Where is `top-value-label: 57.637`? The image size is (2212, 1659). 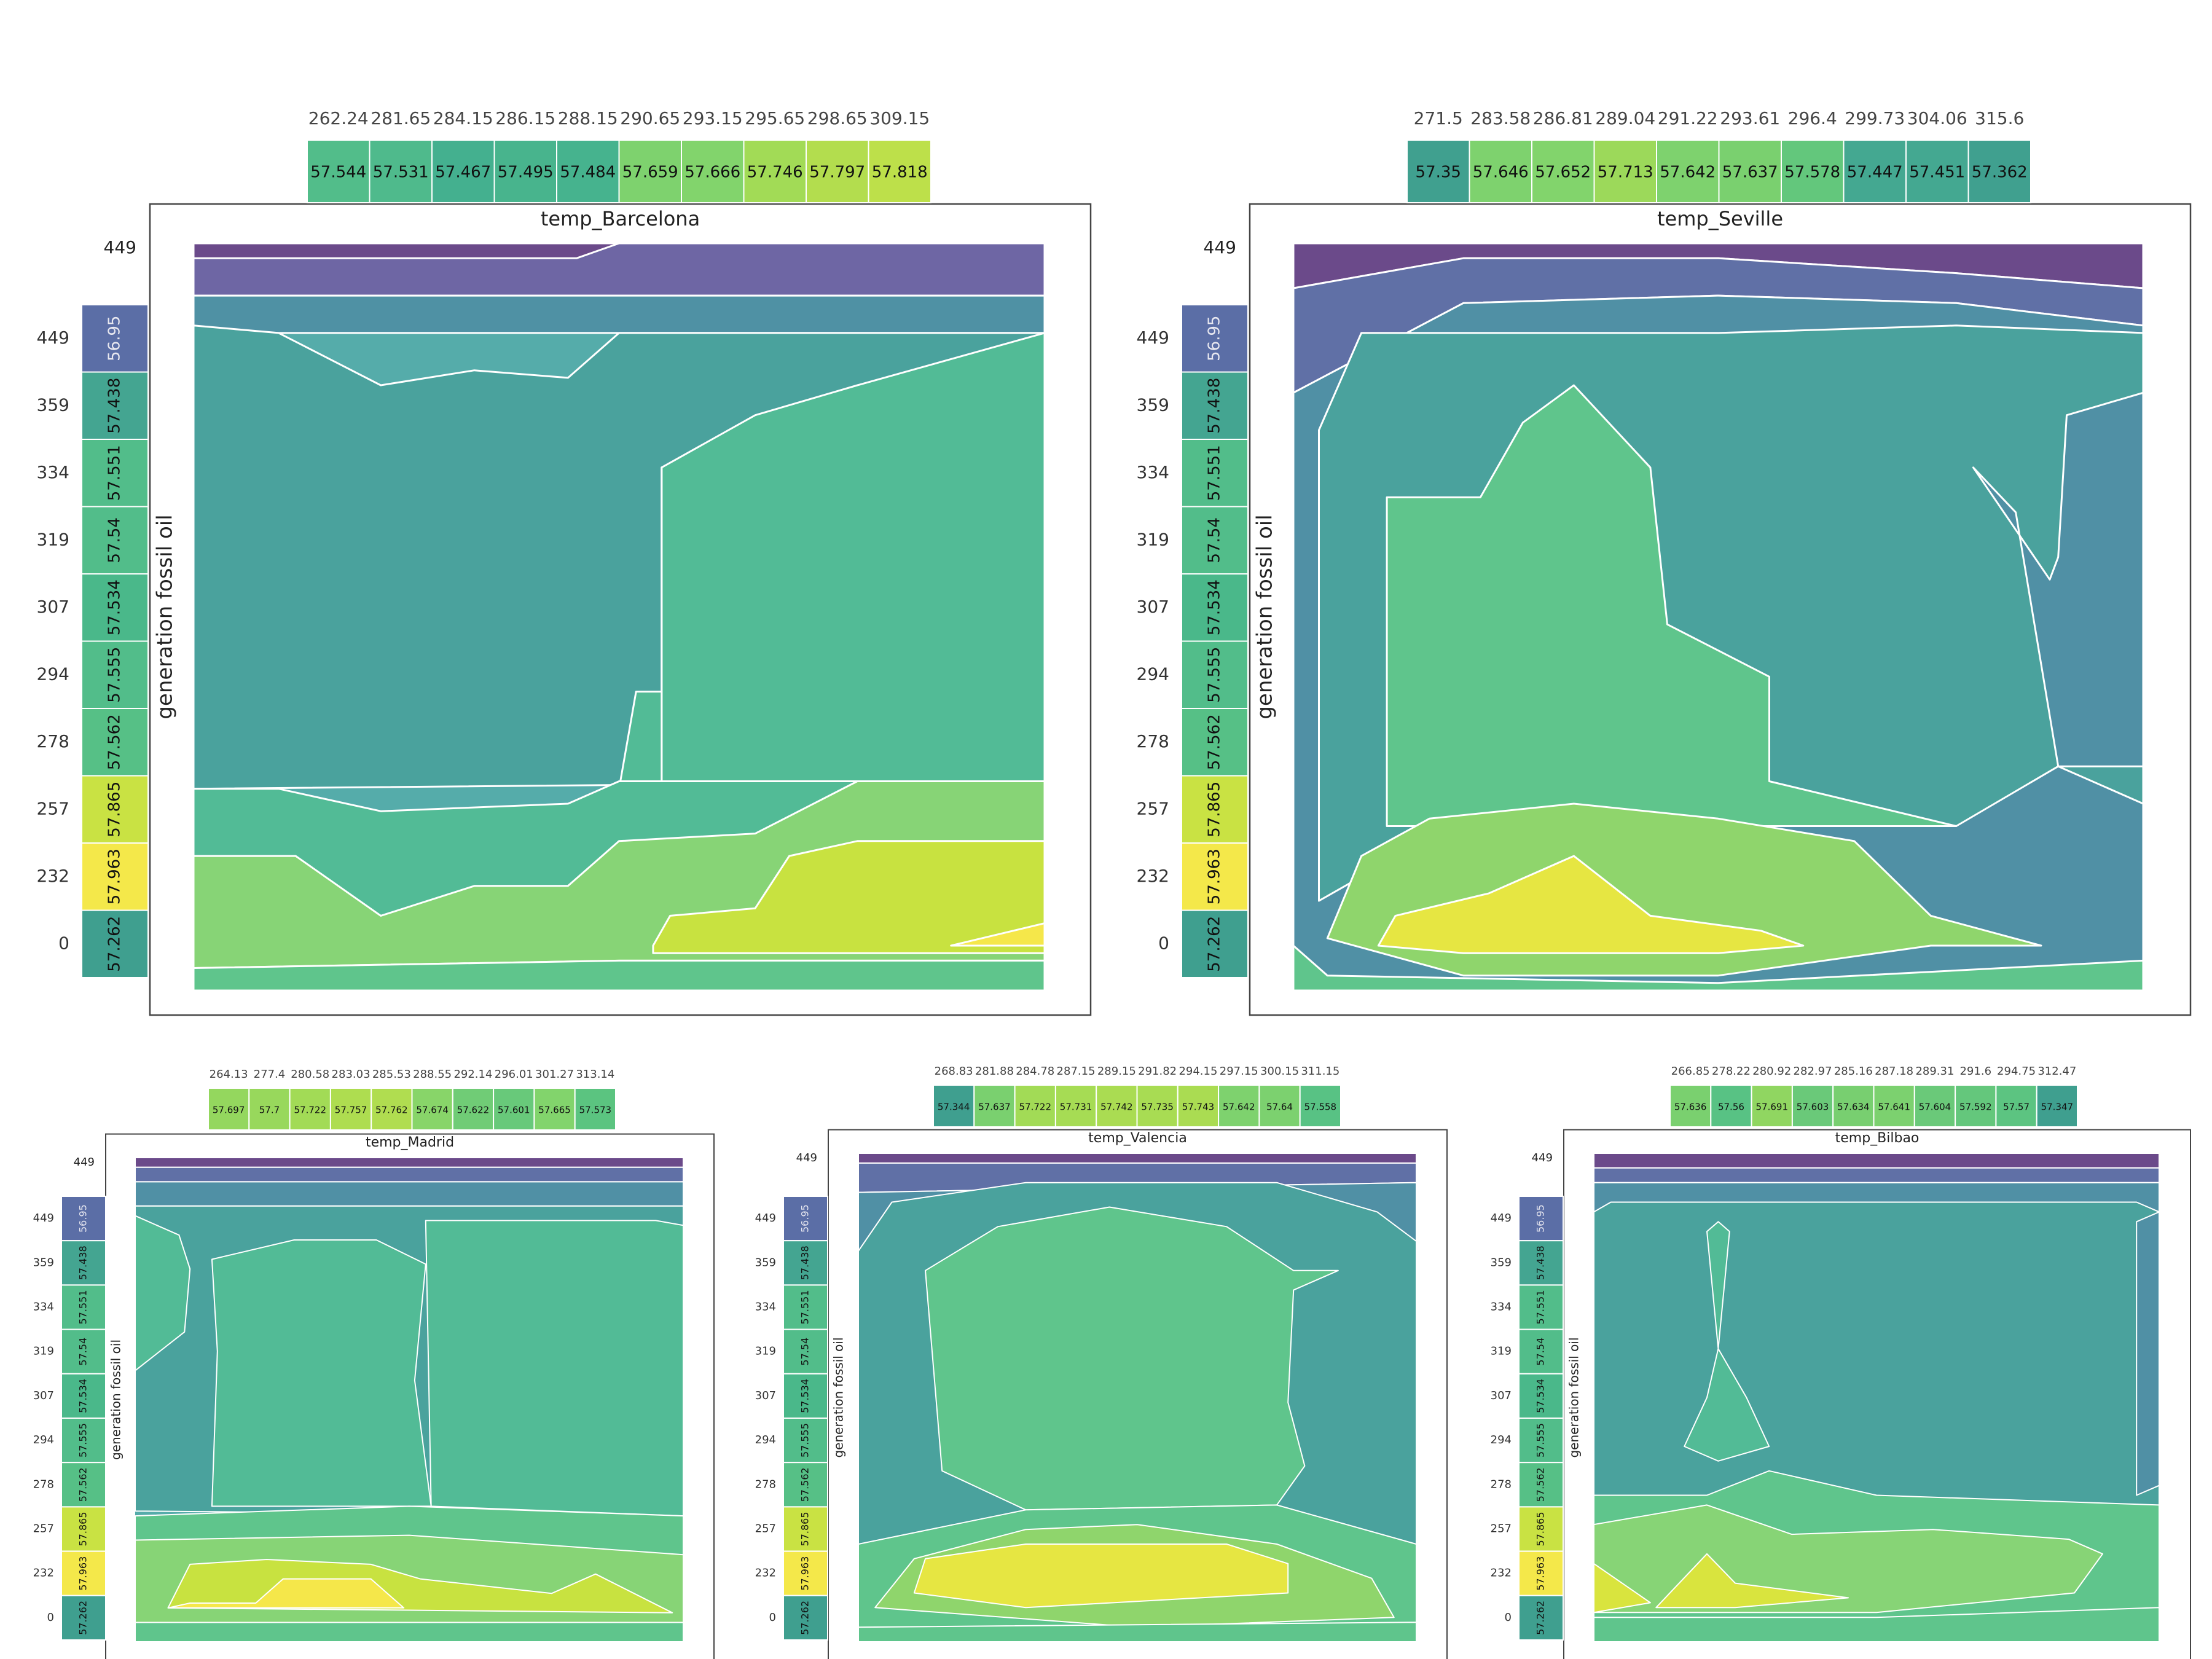 top-value-label: 57.637 is located at coordinates (994, 1107).